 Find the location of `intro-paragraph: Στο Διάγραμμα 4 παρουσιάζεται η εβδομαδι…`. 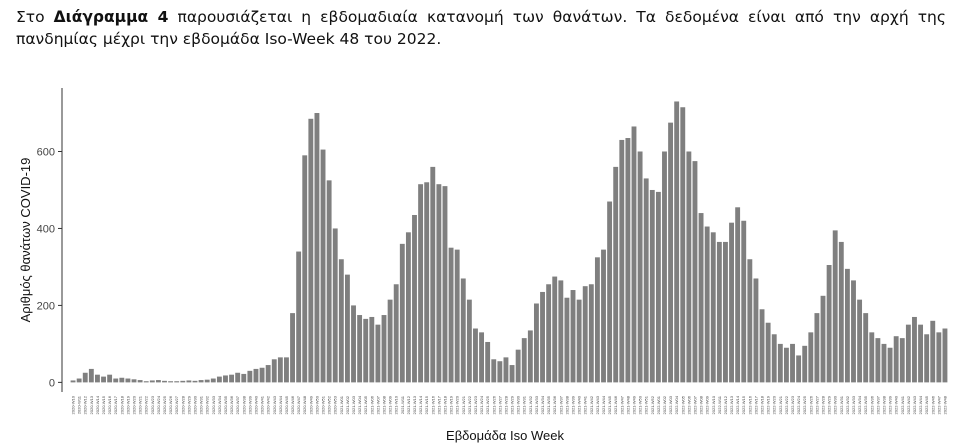

intro-paragraph: Στο Διάγραμμα 4 παρουσιάζεται η εβδομαδι… is located at coordinates (481, 28).